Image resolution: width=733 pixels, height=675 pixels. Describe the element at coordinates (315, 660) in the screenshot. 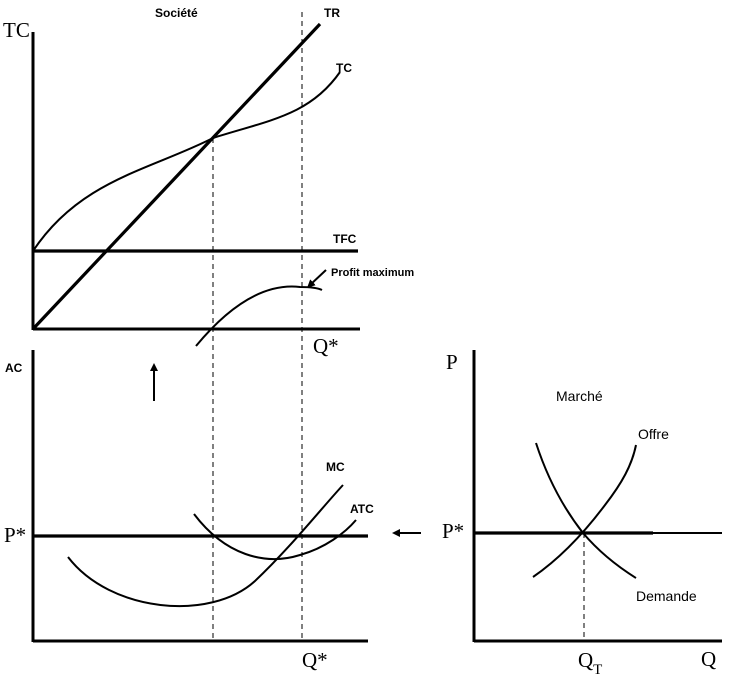

I see `bl-x-axis-label: Q*` at that location.